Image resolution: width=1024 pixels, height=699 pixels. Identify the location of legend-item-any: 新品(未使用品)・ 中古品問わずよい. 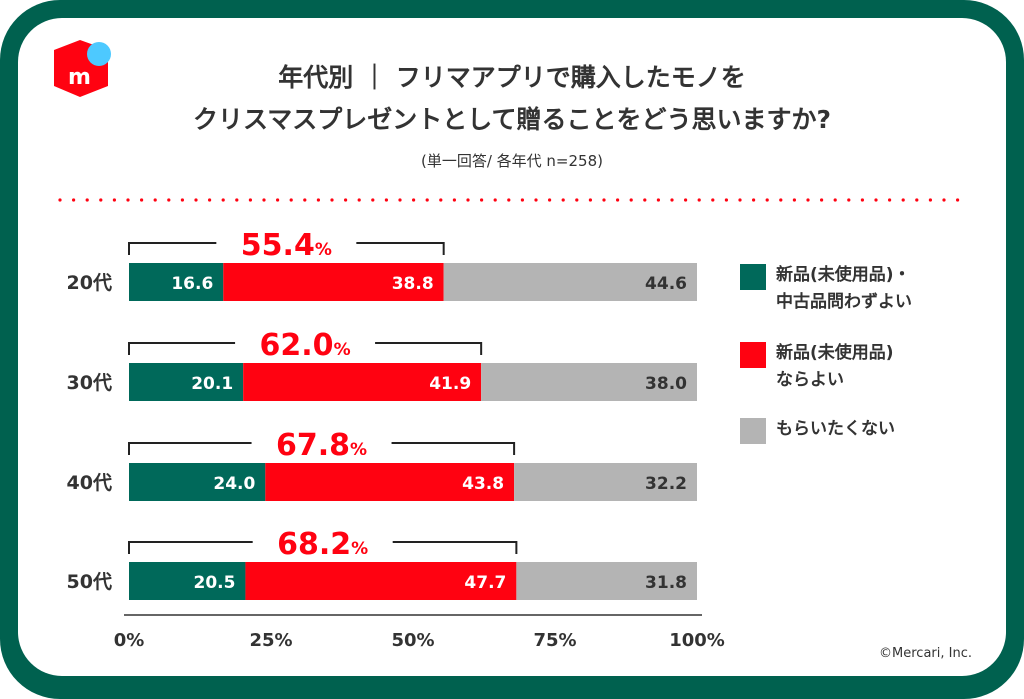
(826, 289).